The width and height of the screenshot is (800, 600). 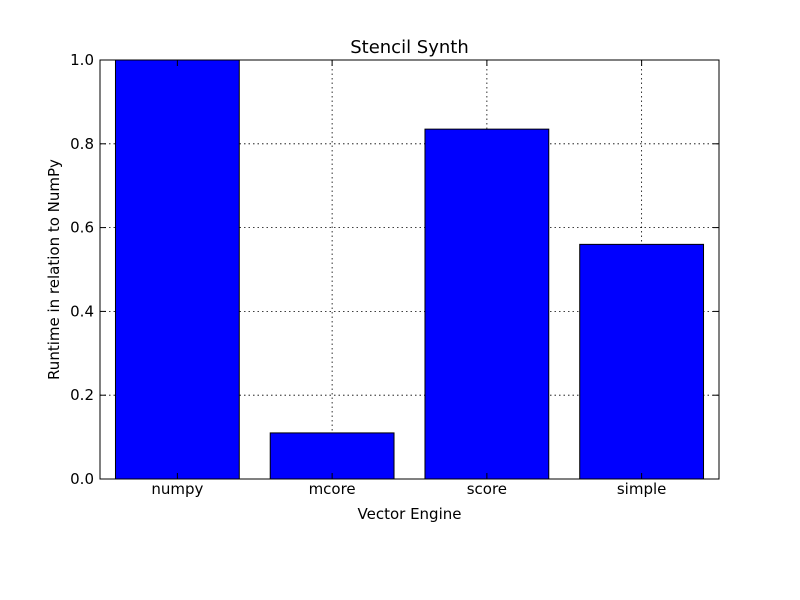 What do you see at coordinates (177, 489) in the screenshot?
I see `x-tick-label-numpy: numpy` at bounding box center [177, 489].